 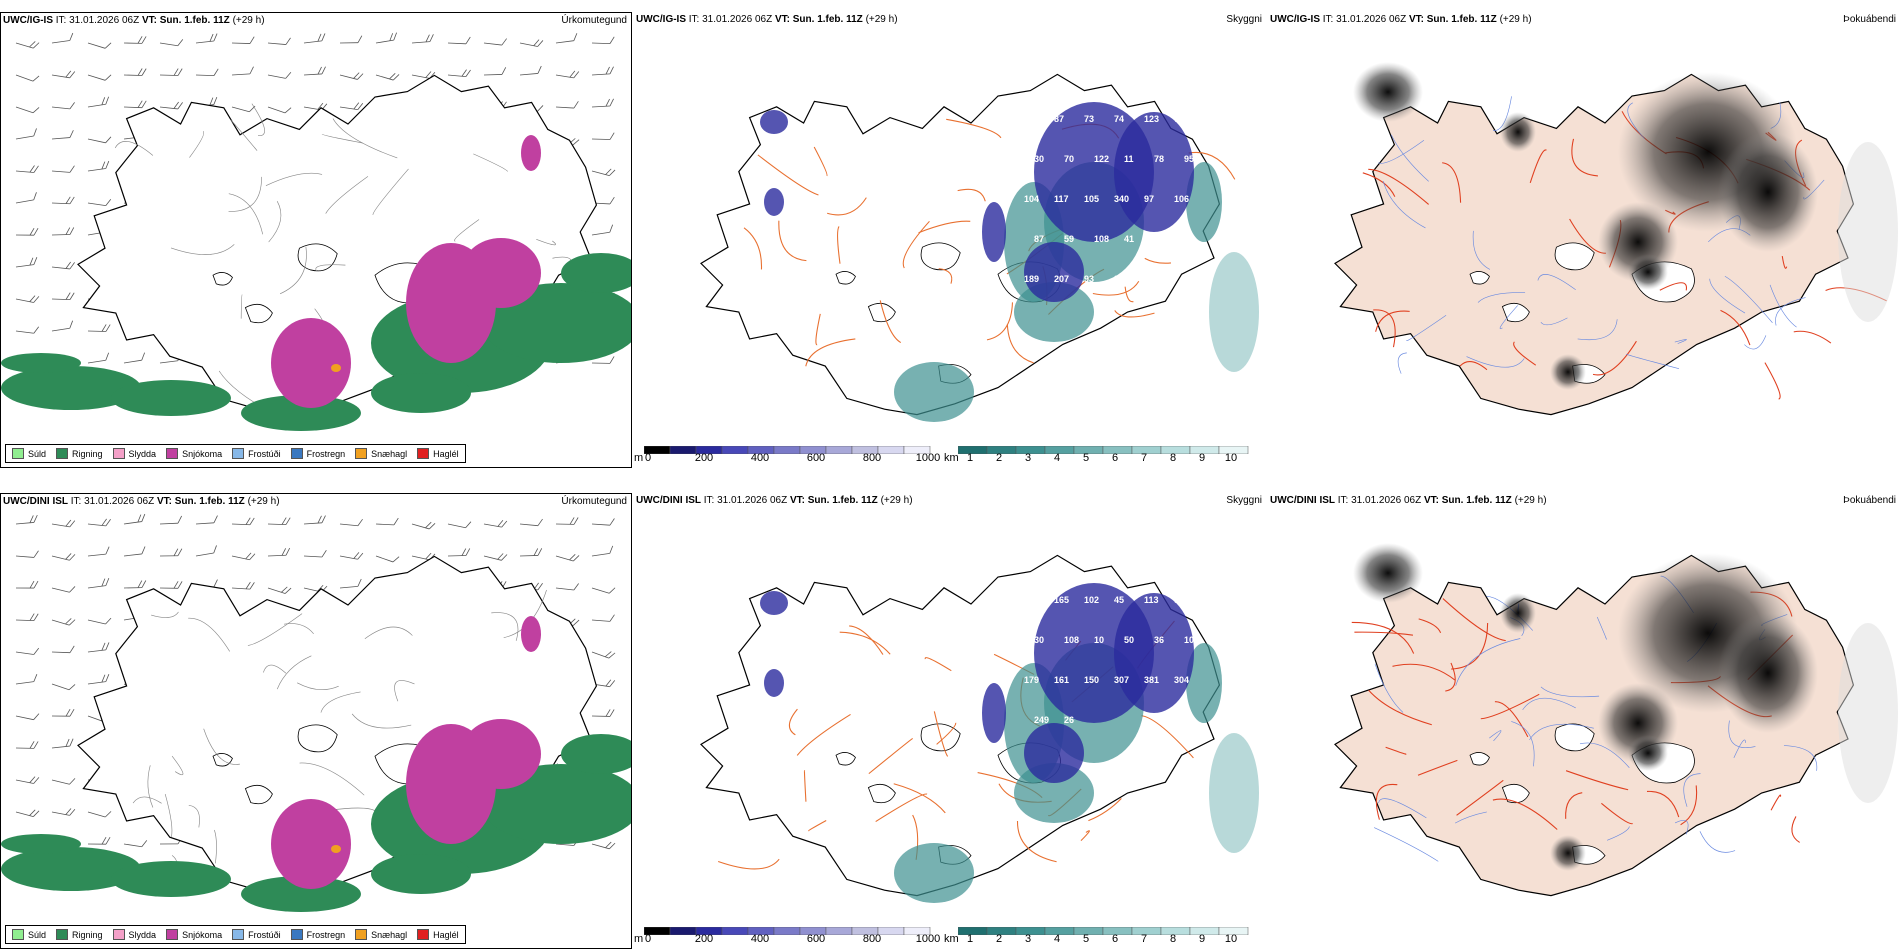 What do you see at coordinates (1031, 279) in the screenshot?
I see `ceiling-label: 189` at bounding box center [1031, 279].